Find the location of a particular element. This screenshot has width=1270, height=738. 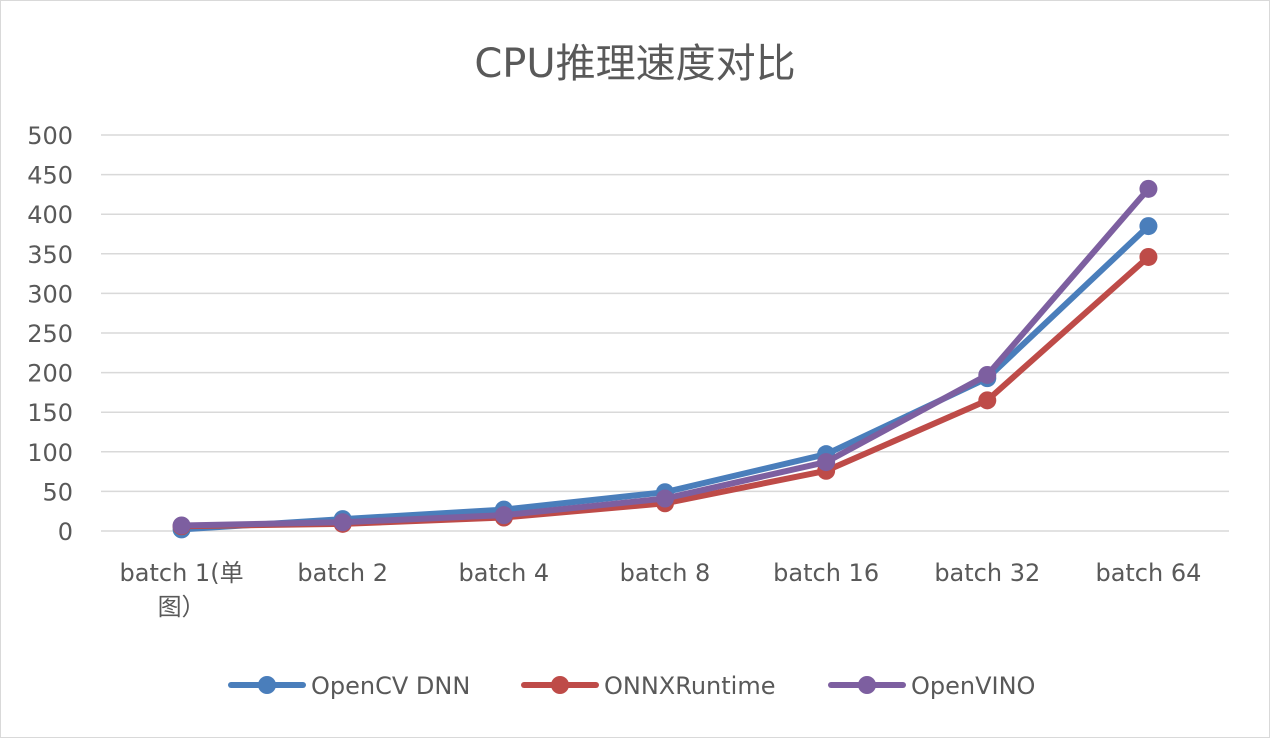

legend-label: OpenVINO is located at coordinates (973, 686).